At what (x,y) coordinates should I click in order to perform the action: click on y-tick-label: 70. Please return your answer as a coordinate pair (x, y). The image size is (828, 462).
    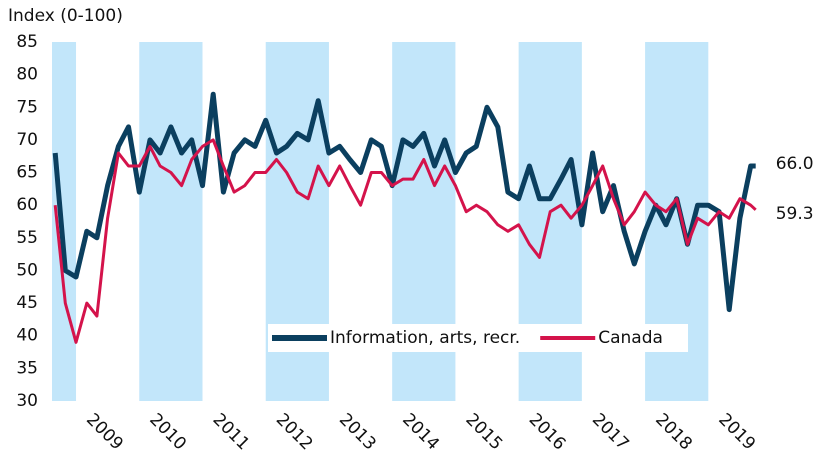
    Looking at the image, I should click on (27, 140).